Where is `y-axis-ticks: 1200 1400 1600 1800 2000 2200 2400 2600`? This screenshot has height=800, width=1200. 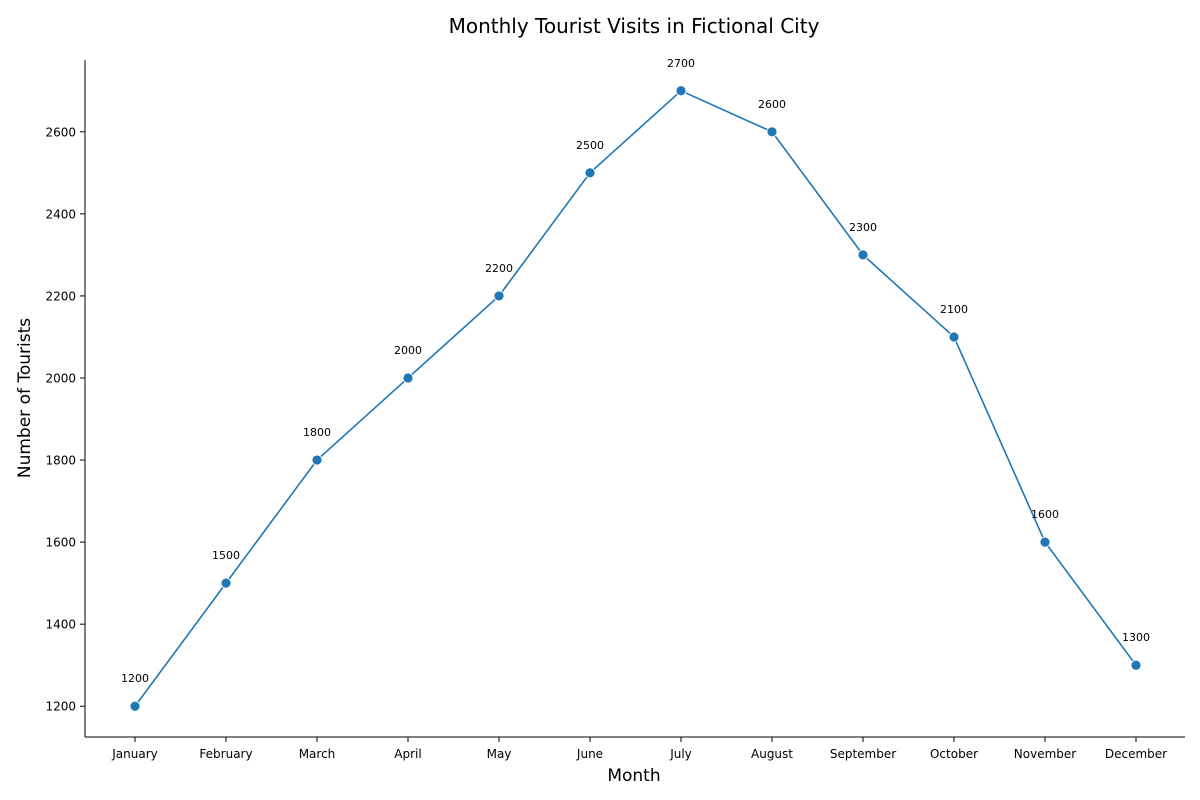
y-axis-ticks: 1200 1400 1600 1800 2000 2200 2400 2600 is located at coordinates (65, 419).